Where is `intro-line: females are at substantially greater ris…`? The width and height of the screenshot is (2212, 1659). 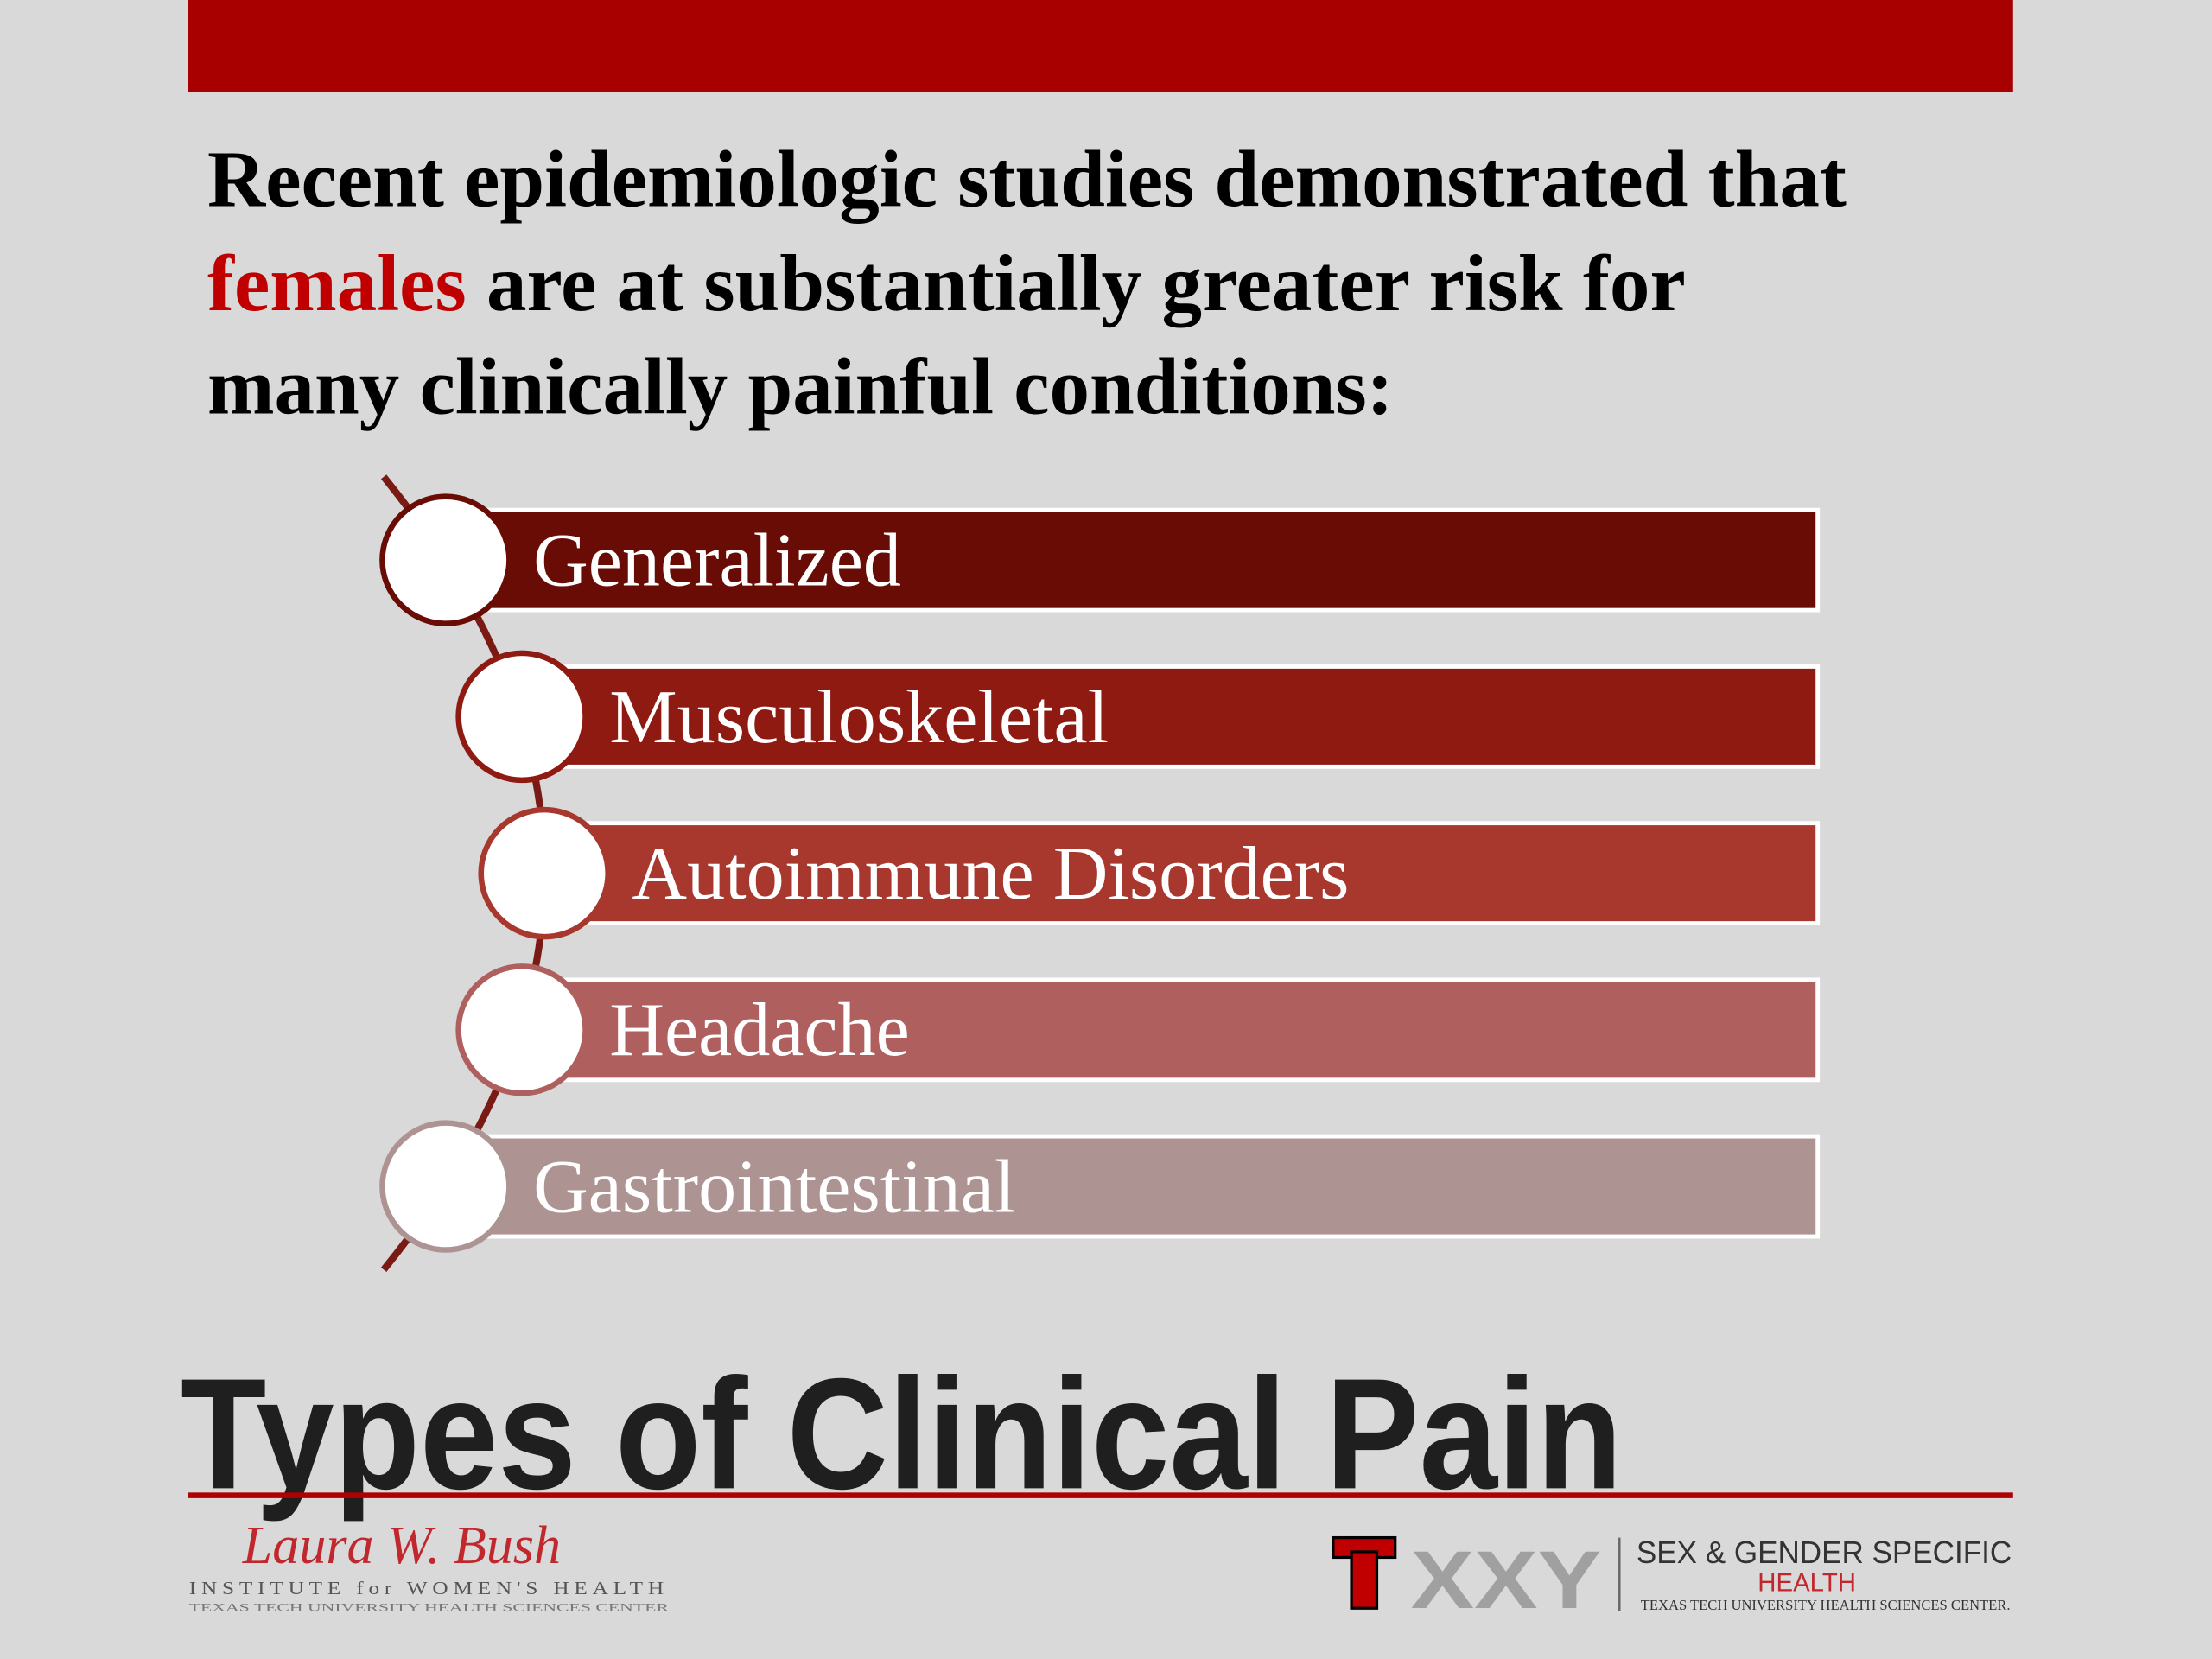 intro-line: females are at substantially greater ris… is located at coordinates (946, 283).